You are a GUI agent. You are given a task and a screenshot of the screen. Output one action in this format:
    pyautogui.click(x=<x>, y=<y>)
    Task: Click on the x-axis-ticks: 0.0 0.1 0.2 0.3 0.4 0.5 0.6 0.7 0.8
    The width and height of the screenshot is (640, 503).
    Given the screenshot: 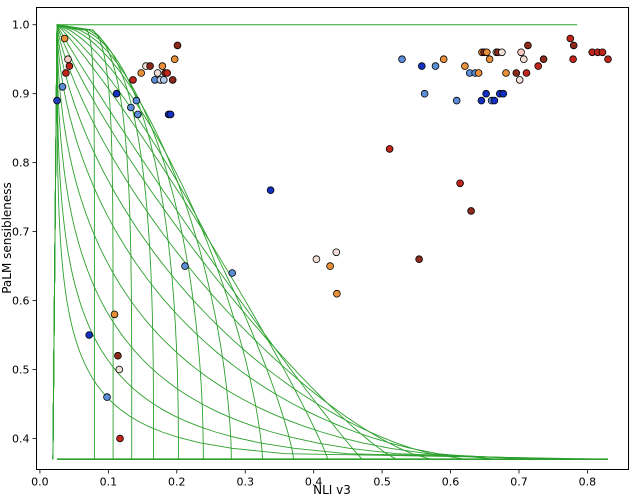 What is the action you would take?
    pyautogui.click(x=314, y=479)
    